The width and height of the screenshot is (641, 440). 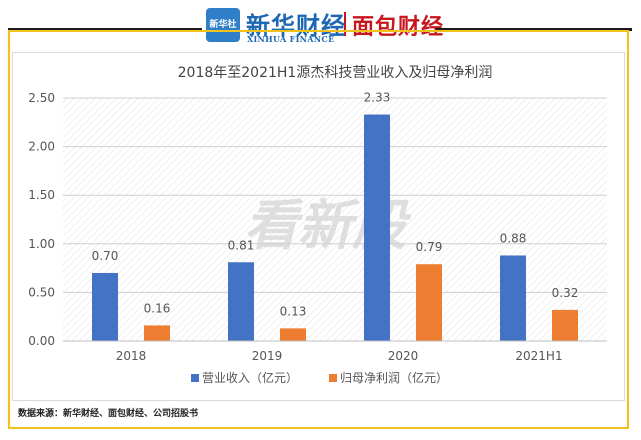 What do you see at coordinates (394, 377) in the screenshot?
I see `legend-label: 归母净利润（亿元）` at bounding box center [394, 377].